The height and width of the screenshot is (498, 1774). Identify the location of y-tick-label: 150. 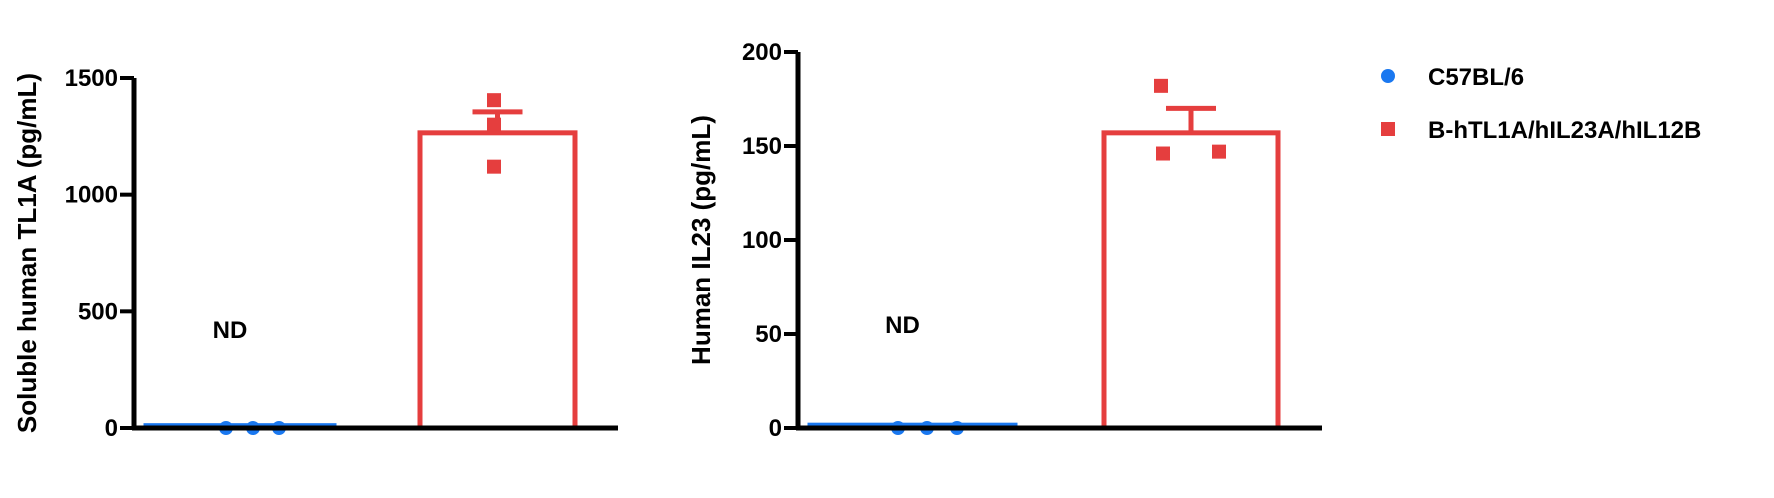
(762, 146).